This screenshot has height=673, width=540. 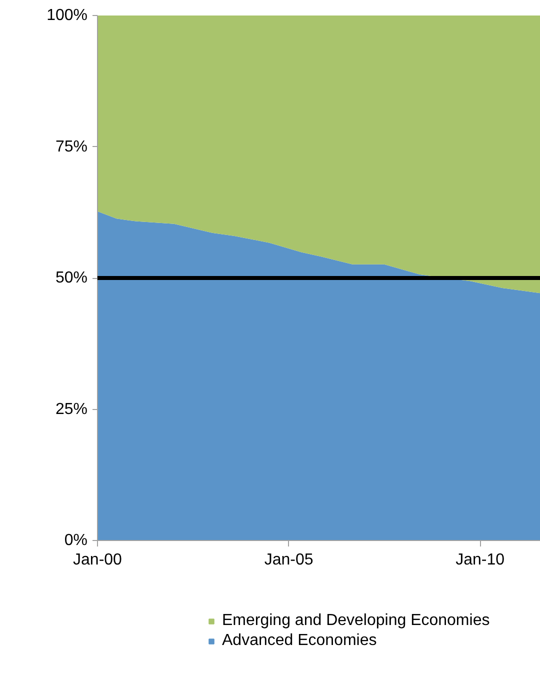 I want to click on x-tick-label: Jan-00, so click(x=97, y=560).